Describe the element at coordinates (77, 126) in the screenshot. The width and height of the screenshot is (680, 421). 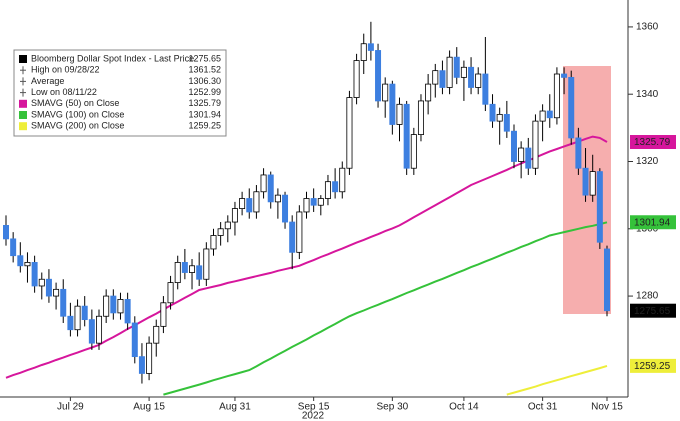
I see `legend-label: SMAVG (200) on Close` at that location.